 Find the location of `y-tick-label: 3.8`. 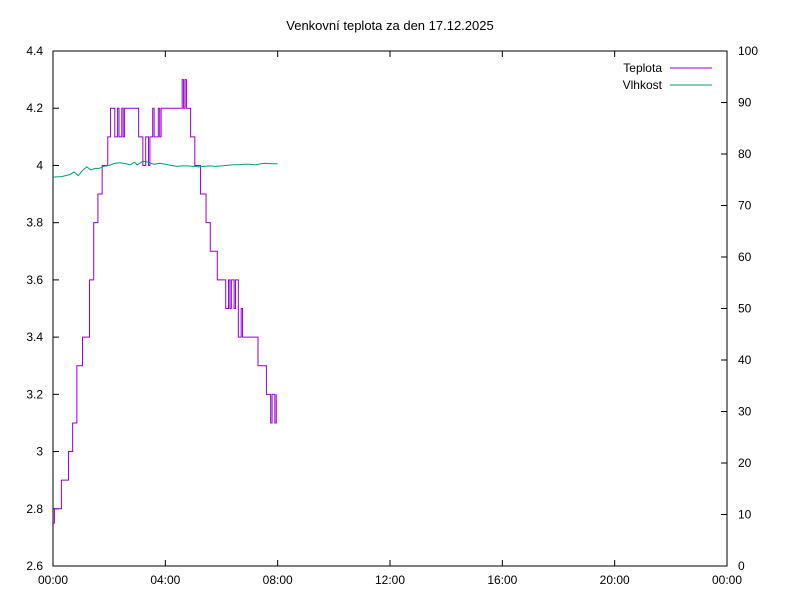

y-tick-label: 3.8 is located at coordinates (34, 223).